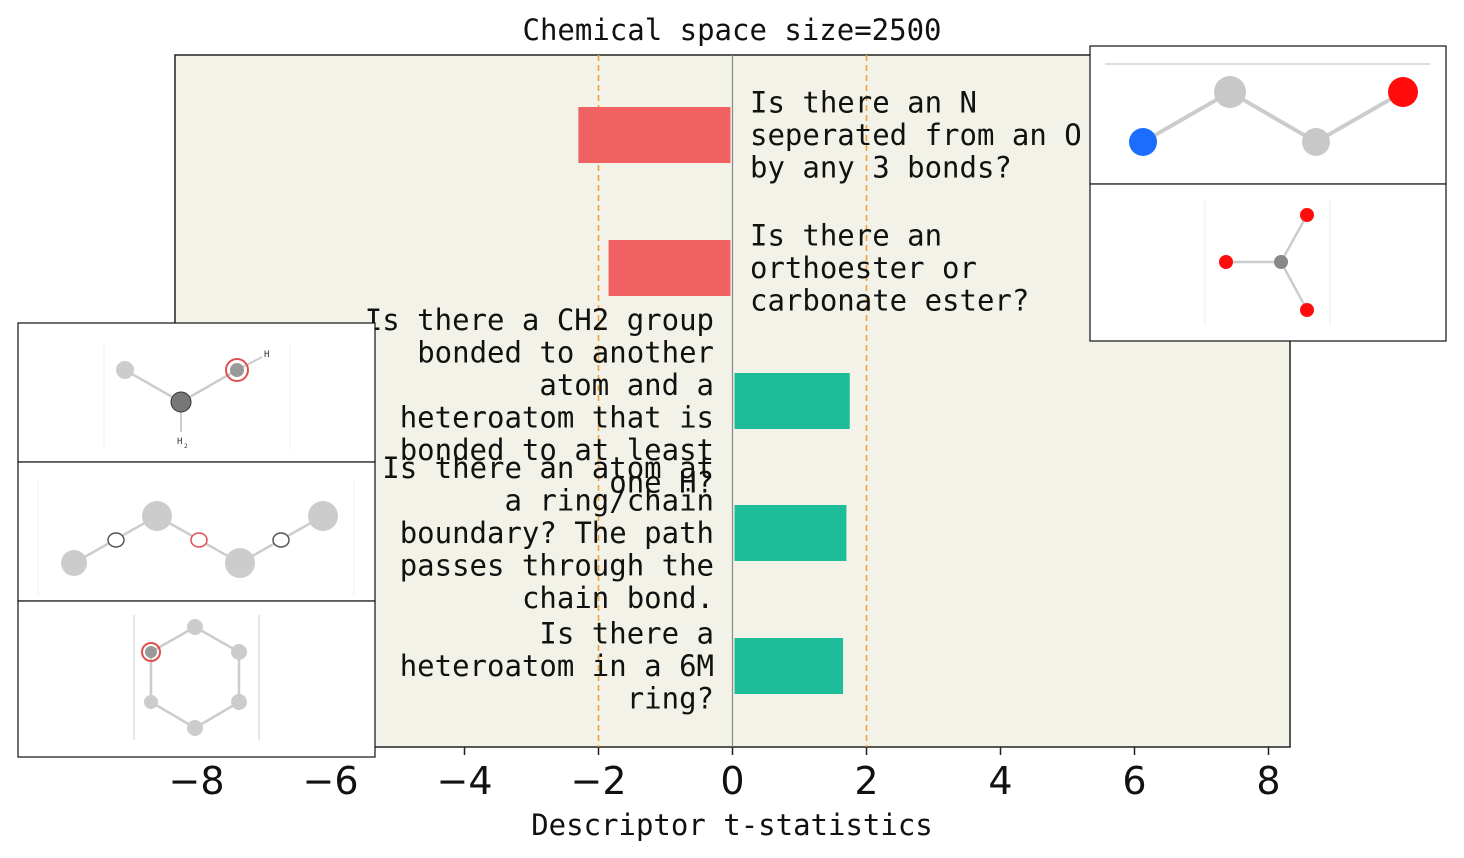  I want to click on x-tick-label-3: −2, so click(598, 781).